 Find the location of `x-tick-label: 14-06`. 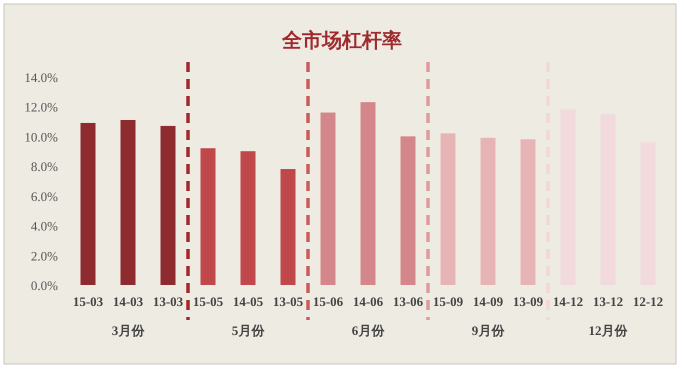

x-tick-label: 14-06 is located at coordinates (368, 301).